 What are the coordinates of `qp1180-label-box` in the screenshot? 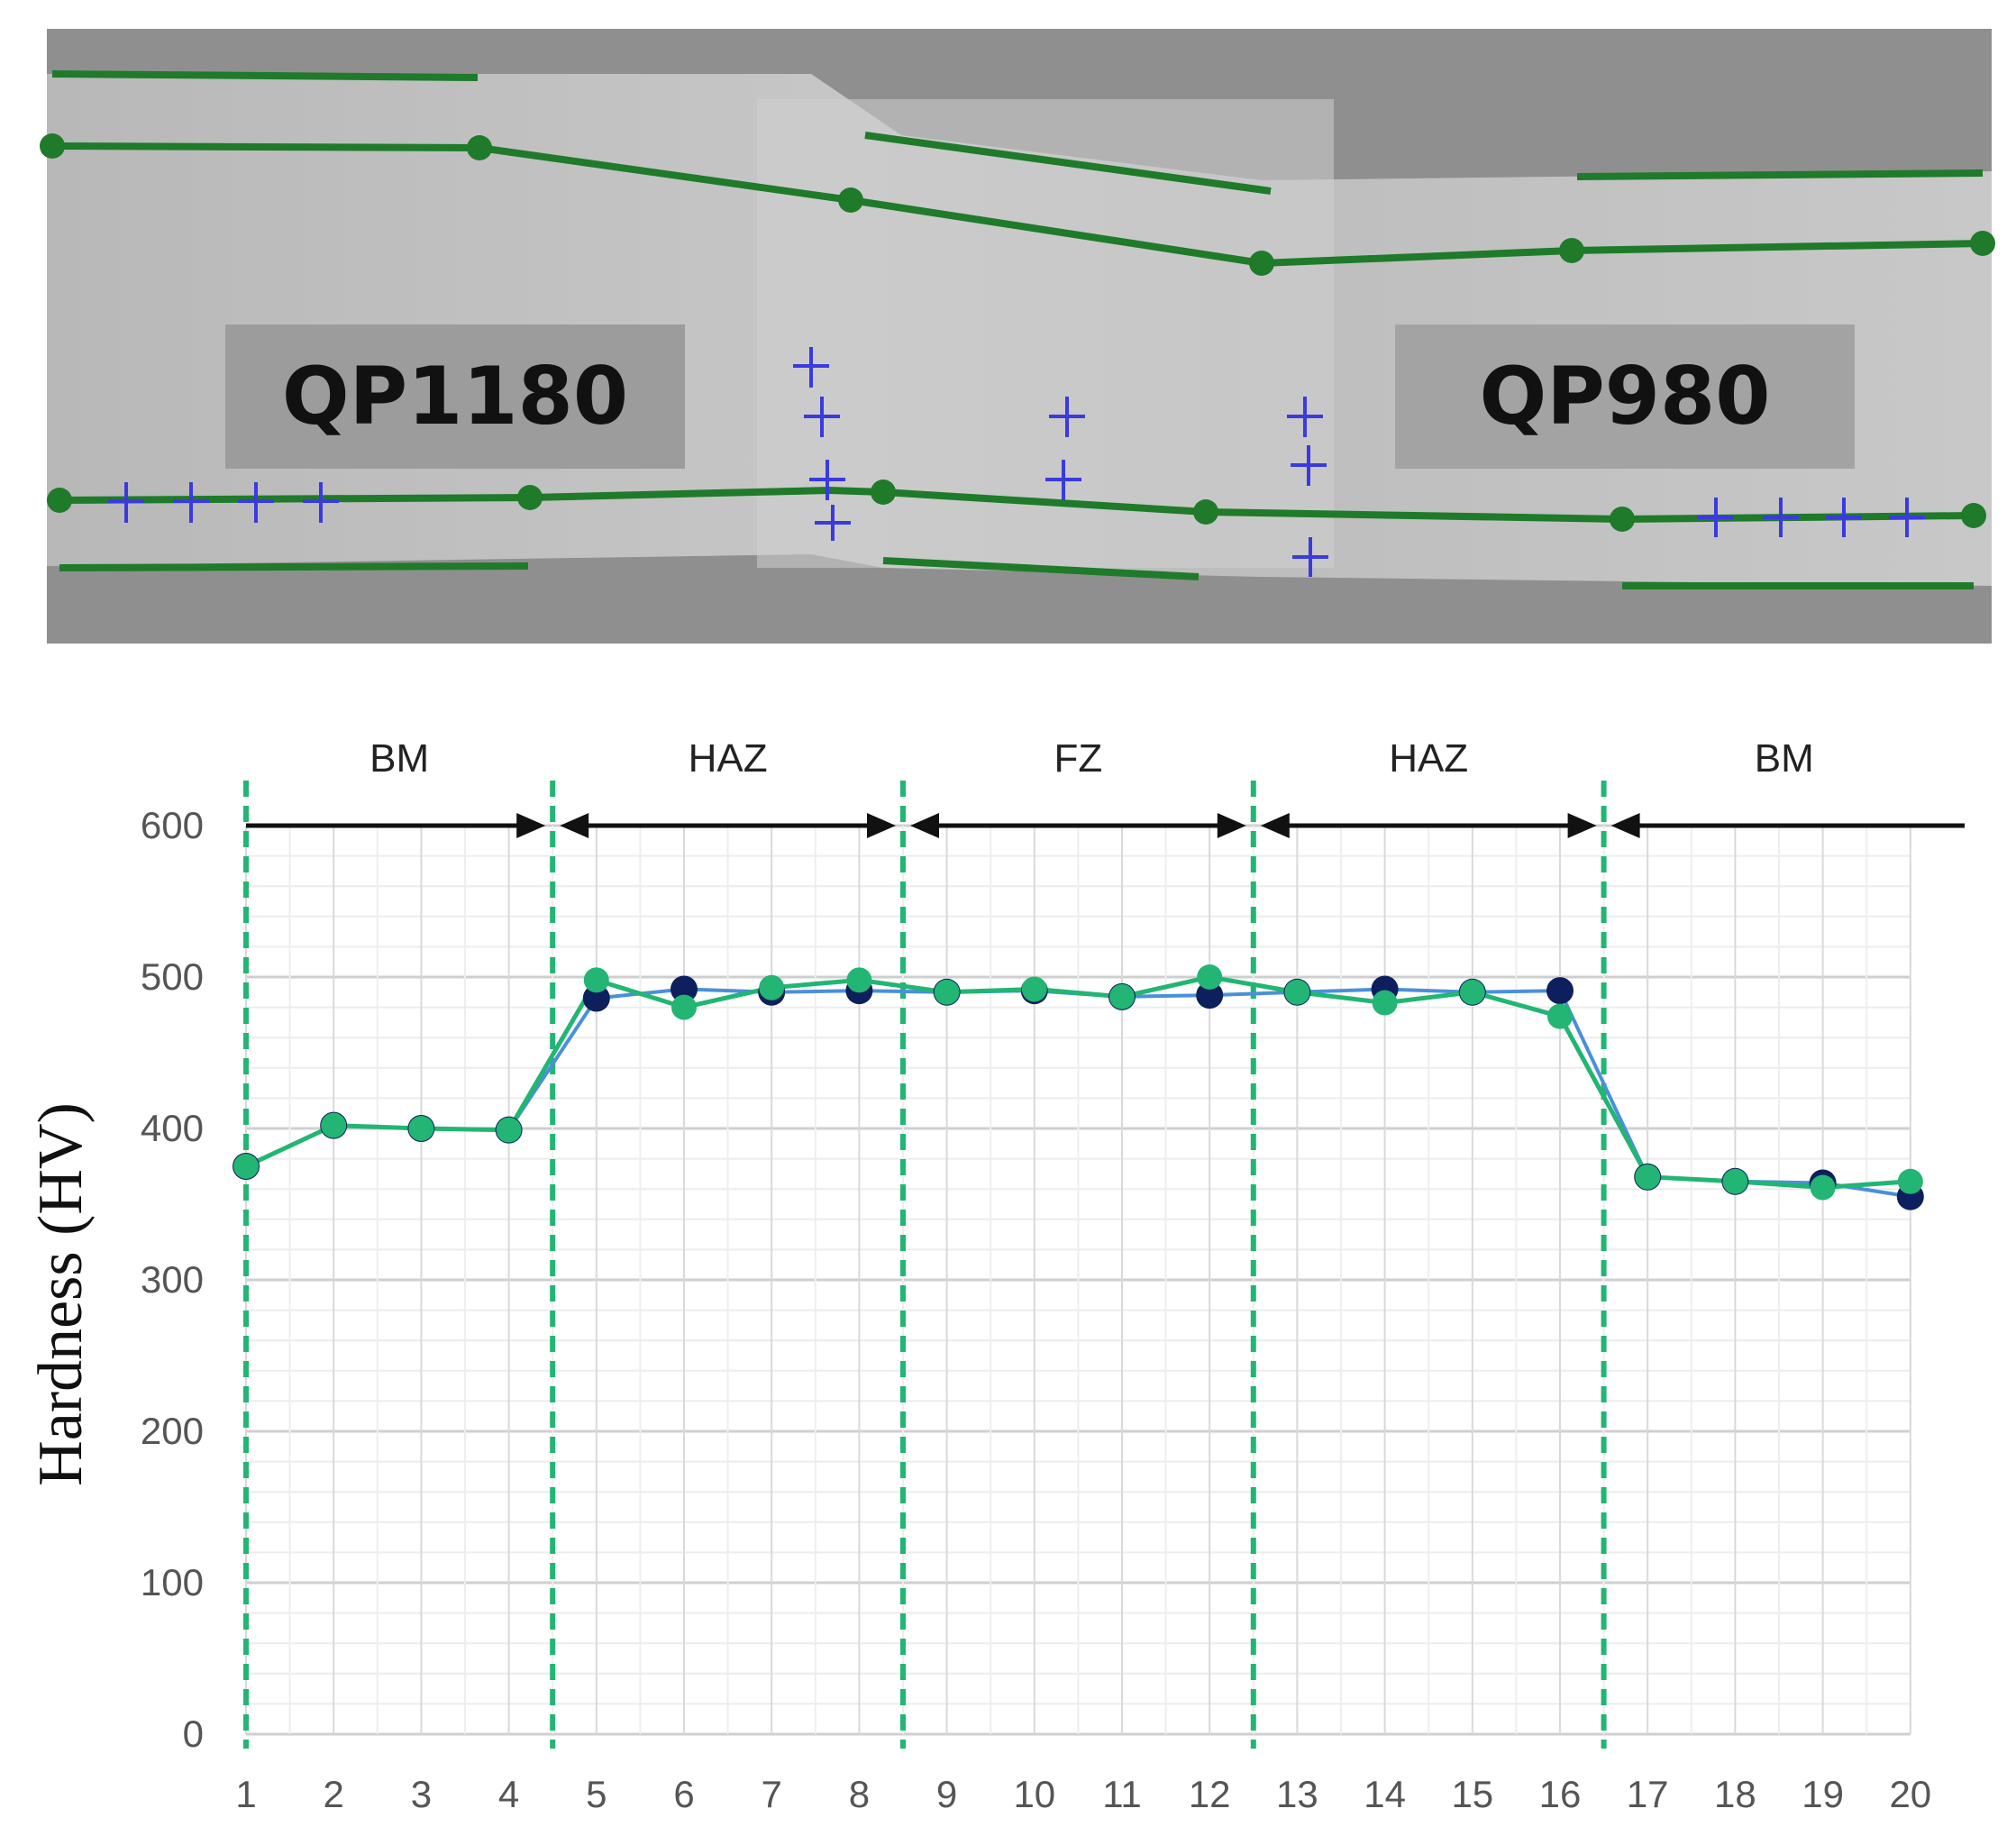 It's located at (455, 397).